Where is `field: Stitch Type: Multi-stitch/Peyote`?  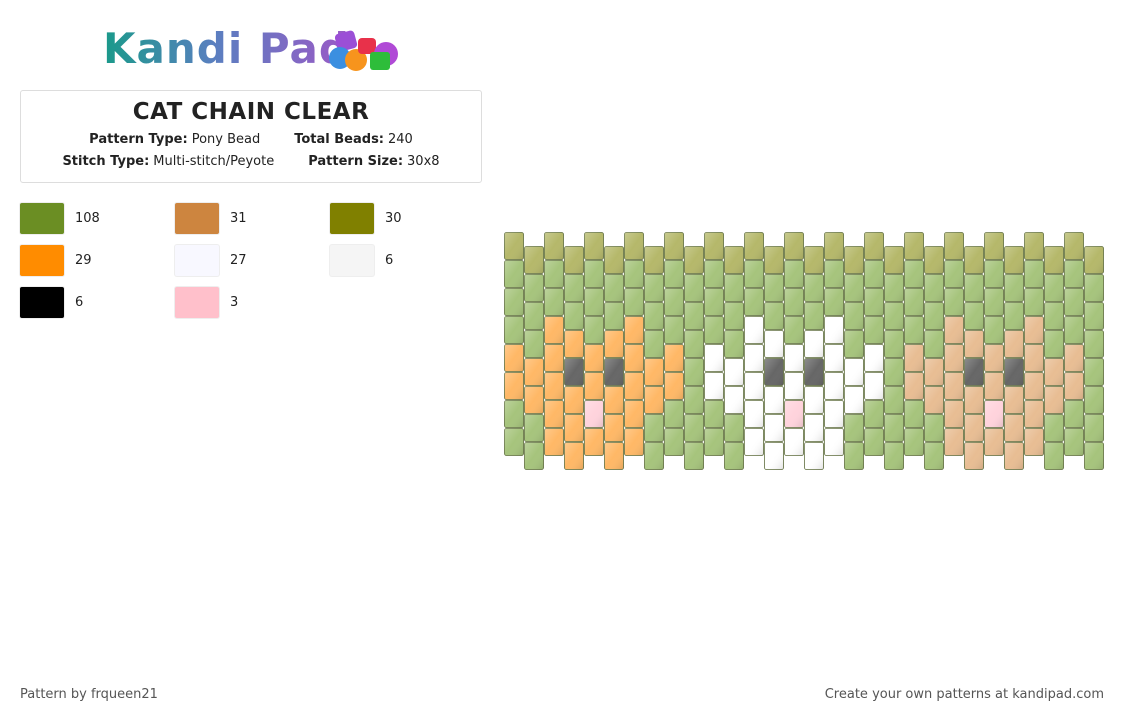
field: Stitch Type: Multi-stitch/Peyote is located at coordinates (168, 161).